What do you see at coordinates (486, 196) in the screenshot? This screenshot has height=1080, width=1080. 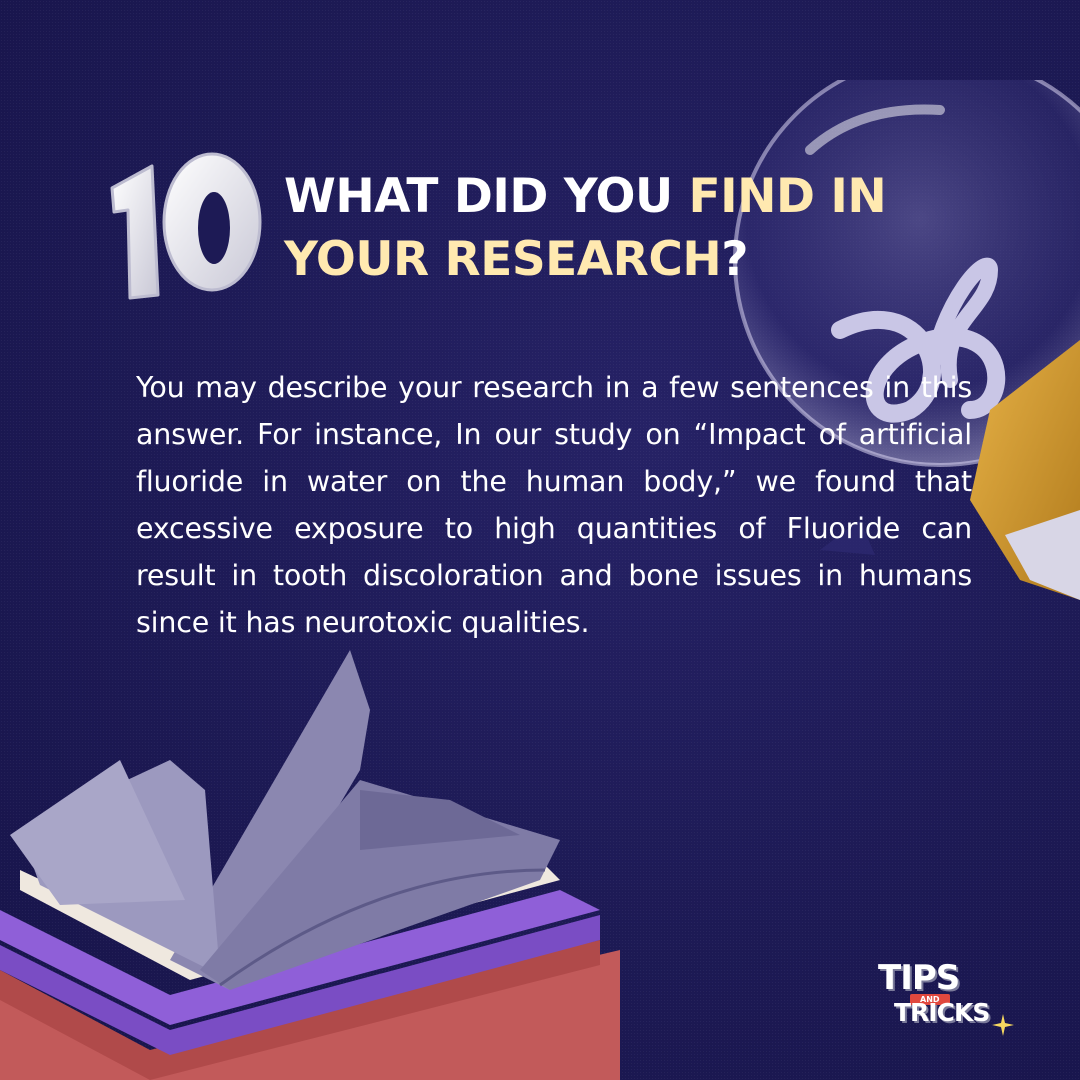 I see `title-part-1: WHAT DID YOU` at bounding box center [486, 196].